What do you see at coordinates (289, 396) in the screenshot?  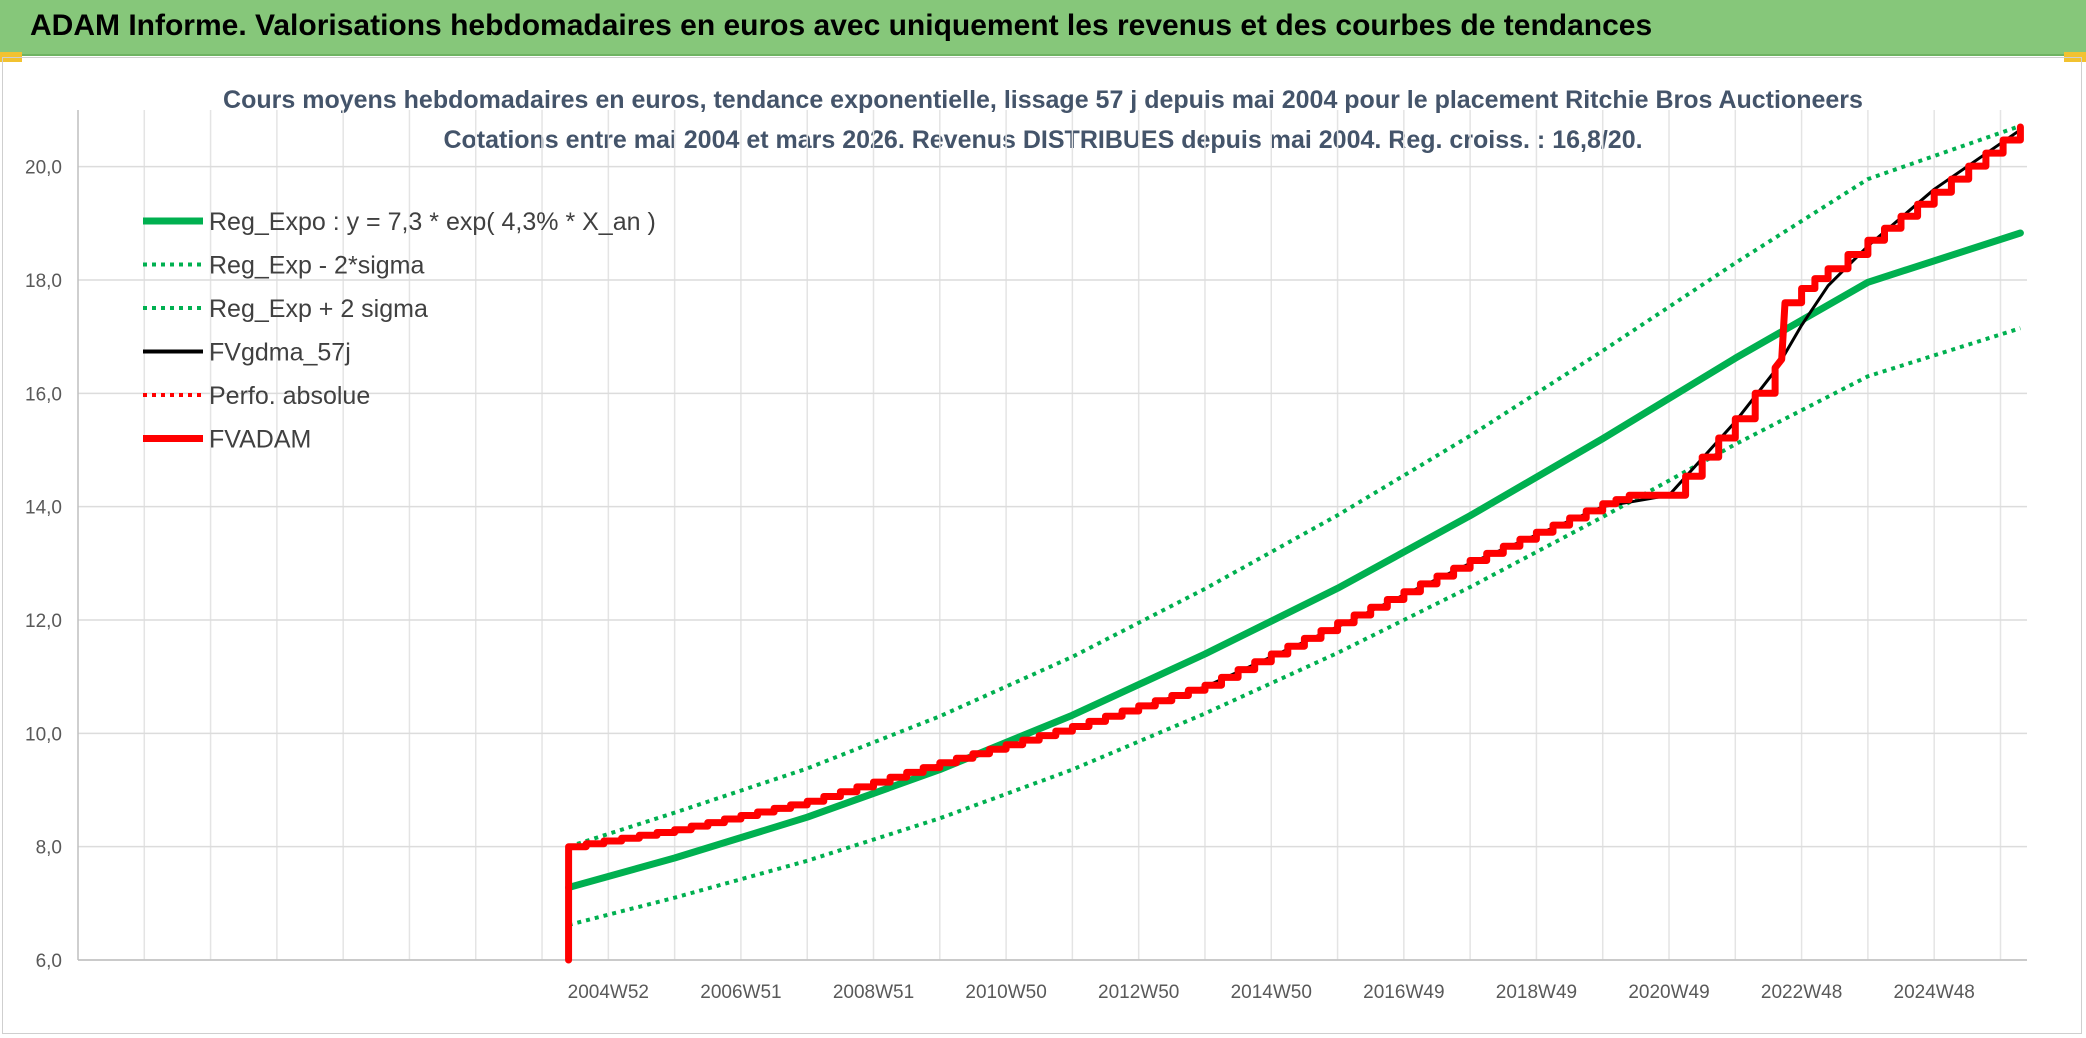 I see `legend-label: Perfo. absolue` at bounding box center [289, 396].